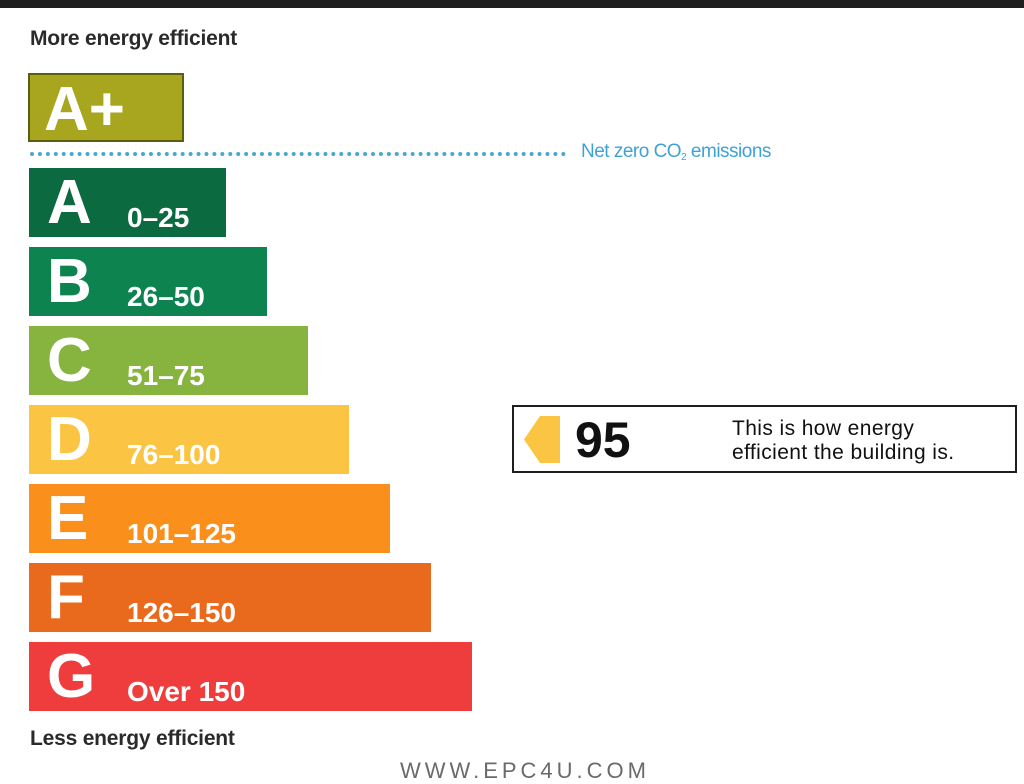 This screenshot has height=784, width=1024. Describe the element at coordinates (728, 151) in the screenshot. I see `net-zero-suffix: emissions` at that location.